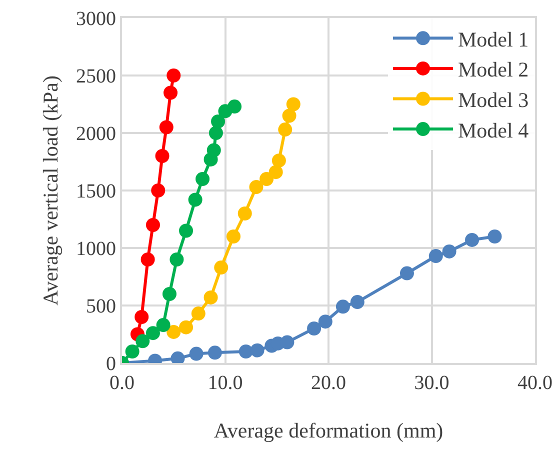 The width and height of the screenshot is (560, 470). Describe the element at coordinates (535, 383) in the screenshot. I see `x-tick-label: 40.0` at that location.